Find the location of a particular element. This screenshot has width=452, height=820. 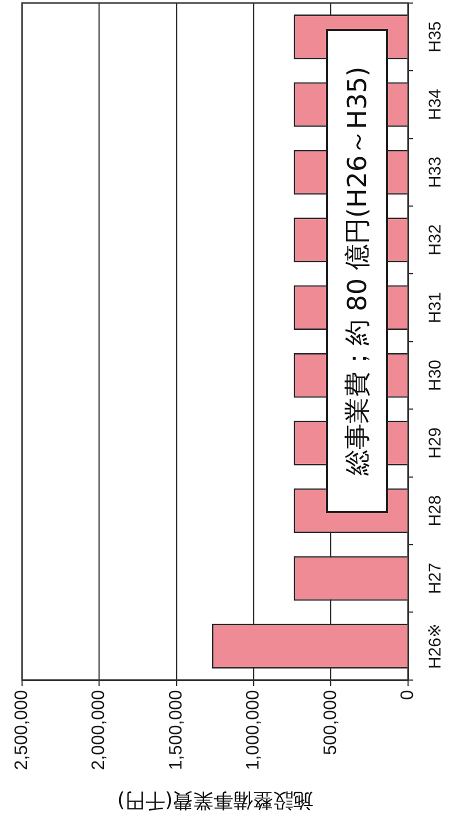

y-tick-label: H32 is located at coordinates (435, 240).